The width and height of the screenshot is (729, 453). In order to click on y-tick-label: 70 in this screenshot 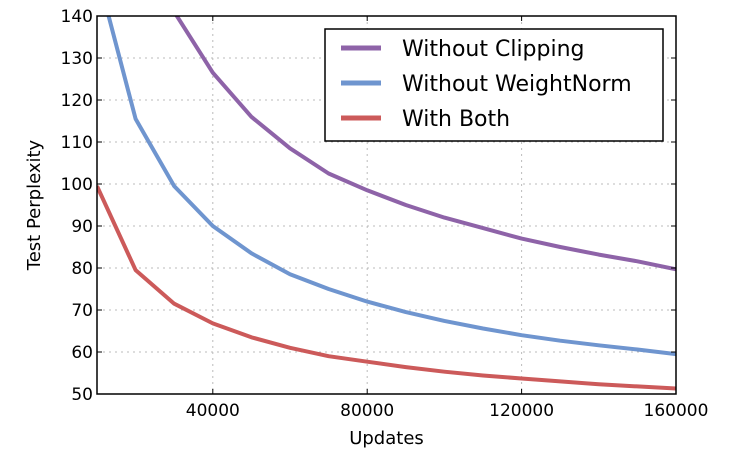, I will do `click(82, 311)`.